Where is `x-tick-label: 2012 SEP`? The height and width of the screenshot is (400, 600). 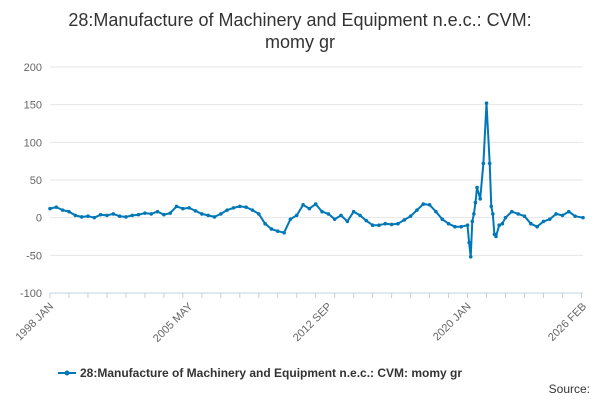 x-tick-label: 2012 SEP is located at coordinates (313, 323).